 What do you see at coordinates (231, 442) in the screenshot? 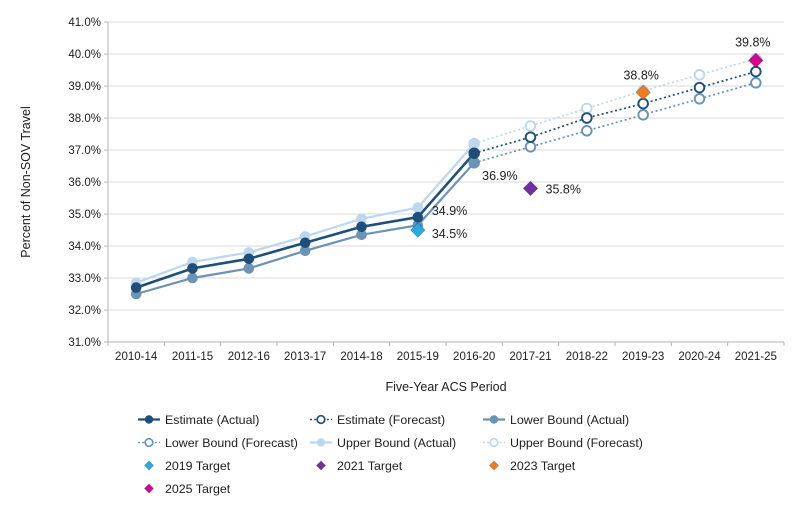
I see `legend-label: Lower Bound (Forecast)` at bounding box center [231, 442].